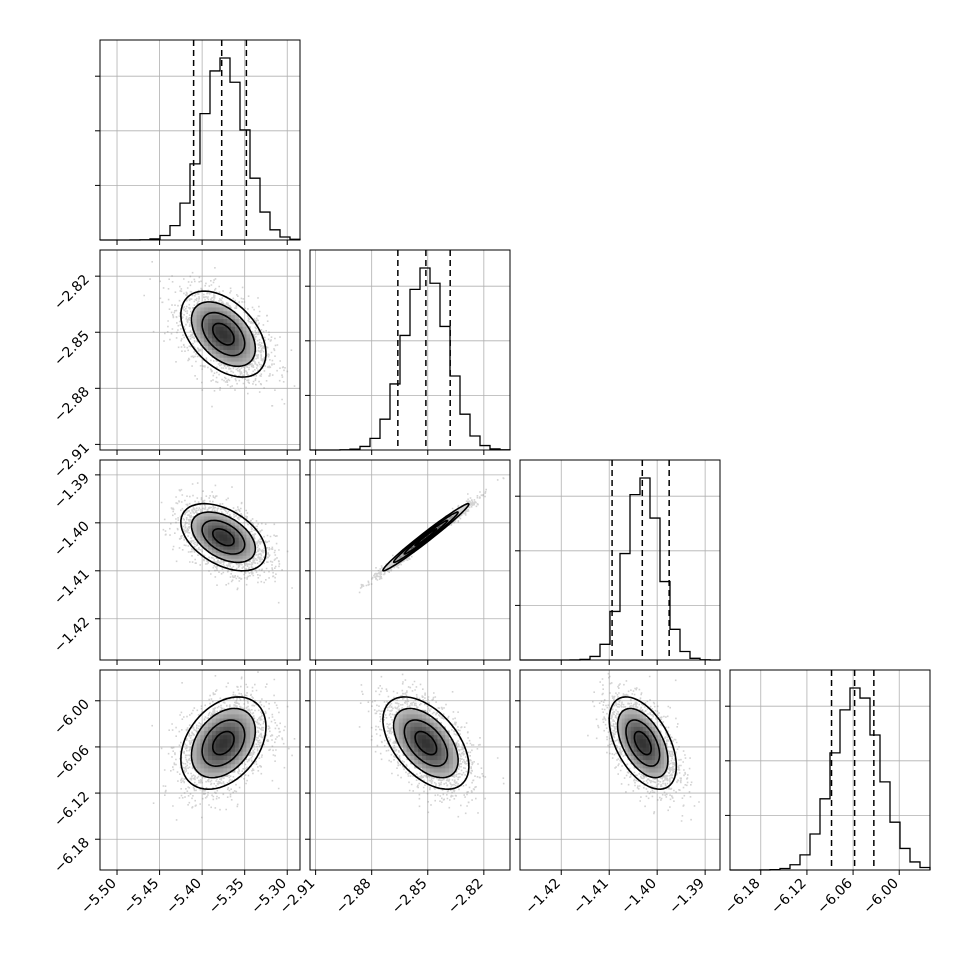  What do you see at coordinates (830, 770) in the screenshot?
I see `panel-frame` at bounding box center [830, 770].